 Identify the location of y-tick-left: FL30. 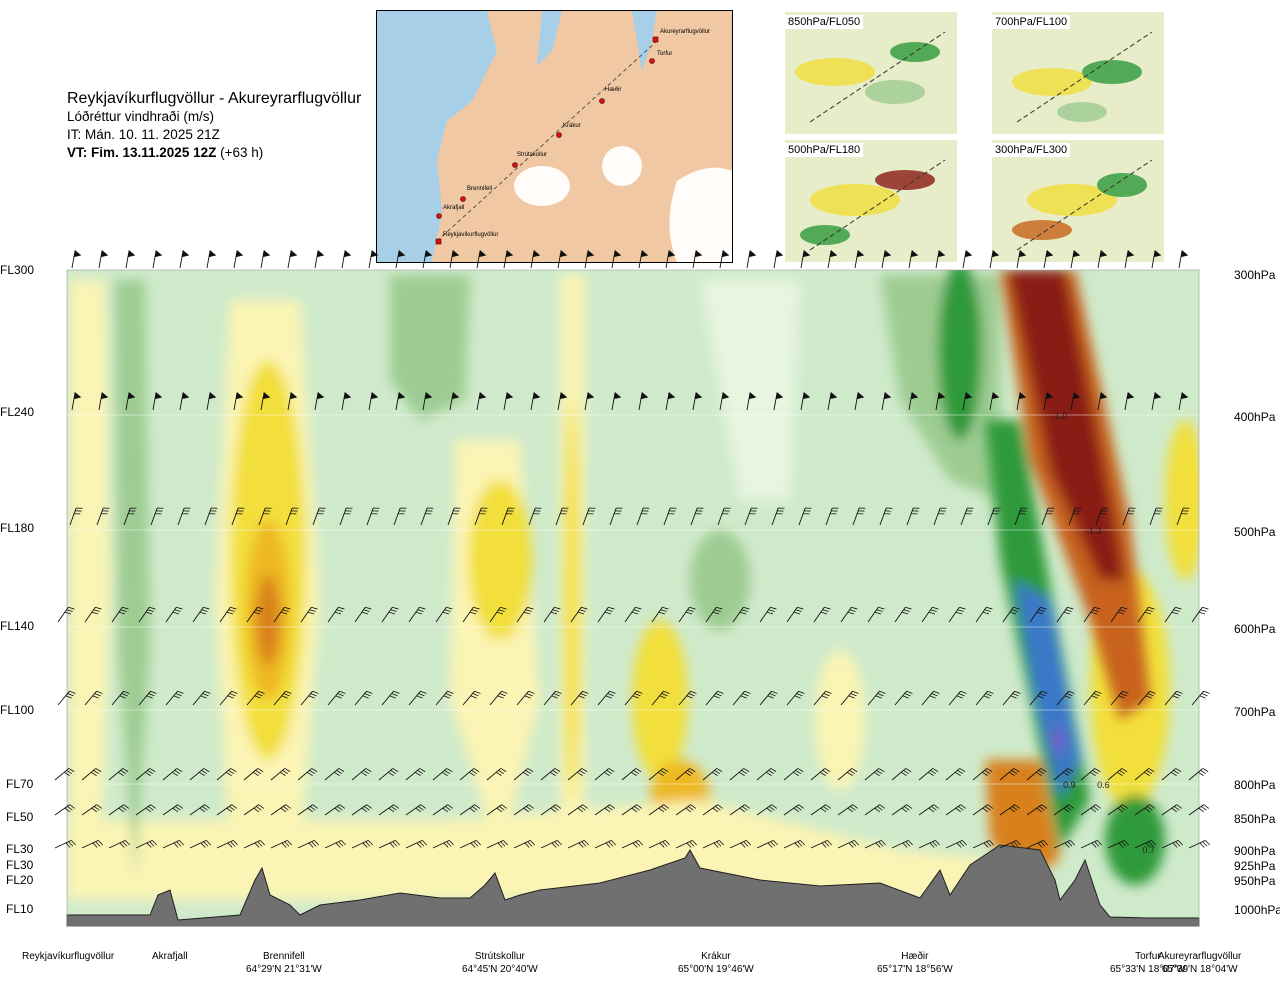
(20, 849).